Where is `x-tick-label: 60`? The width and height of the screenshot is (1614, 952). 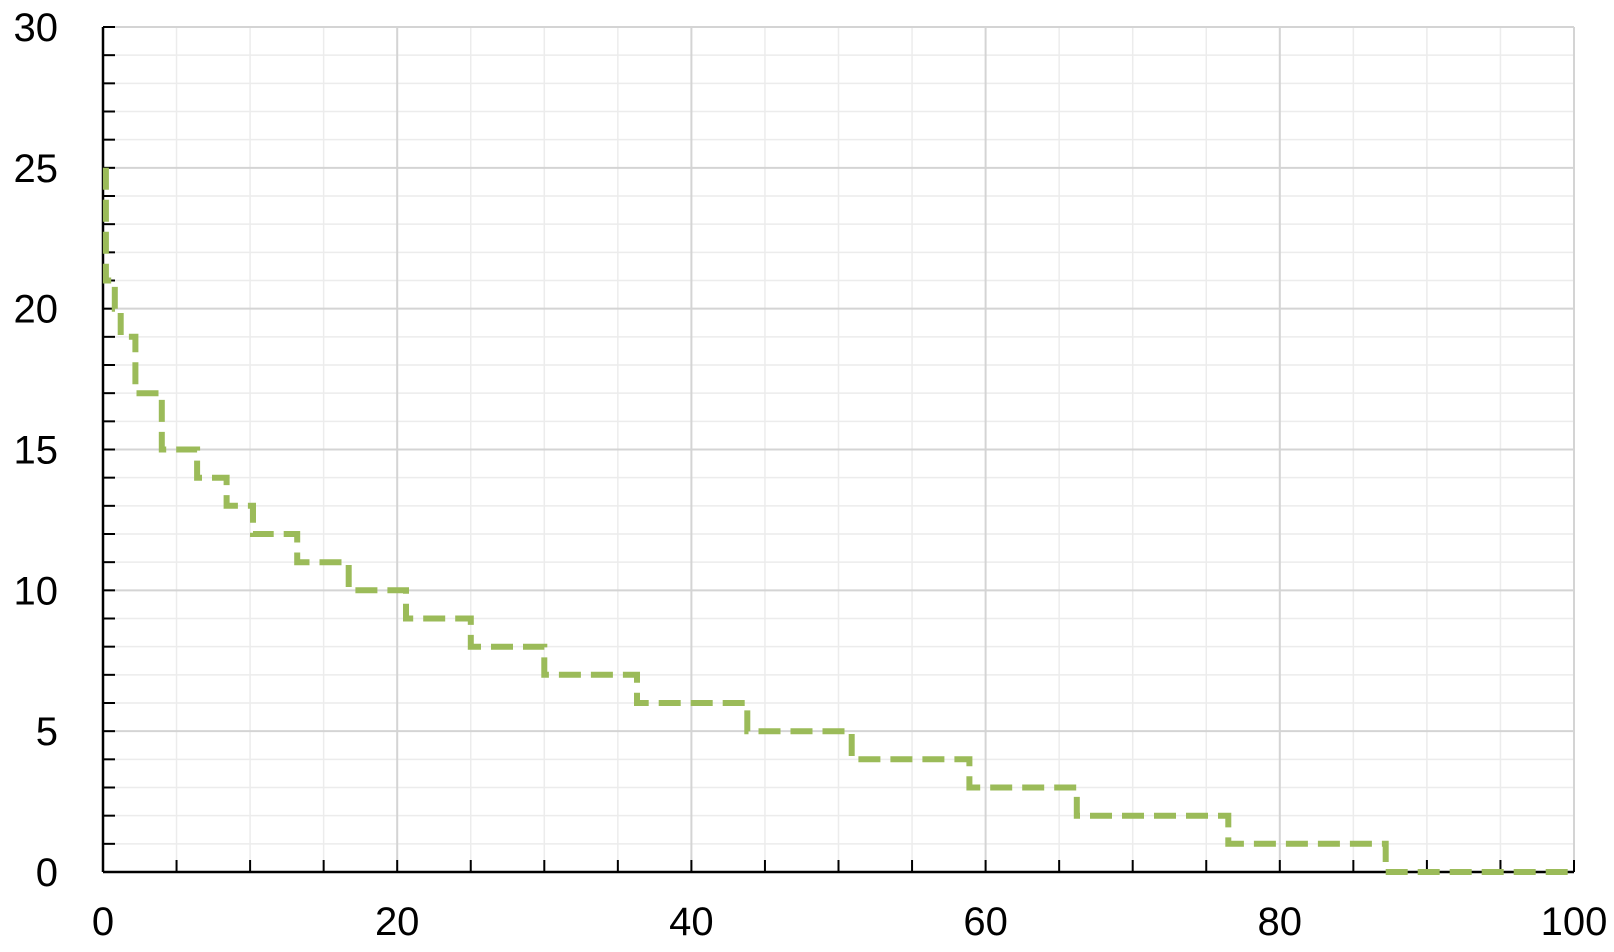
x-tick-label: 60 is located at coordinates (985, 922).